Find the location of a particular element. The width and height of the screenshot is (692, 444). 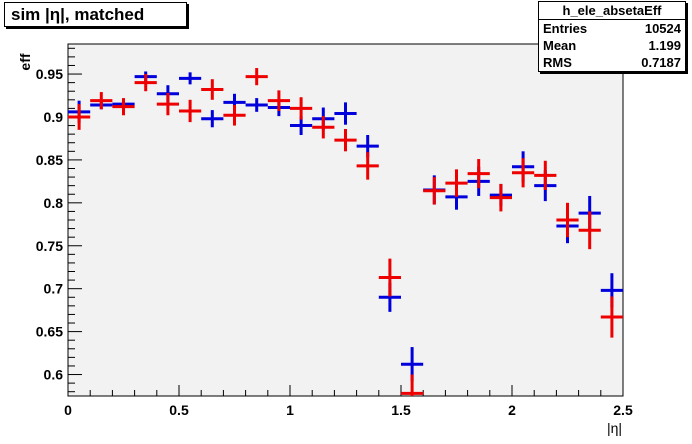

y-tick-label: 0.8 is located at coordinates (54, 203).